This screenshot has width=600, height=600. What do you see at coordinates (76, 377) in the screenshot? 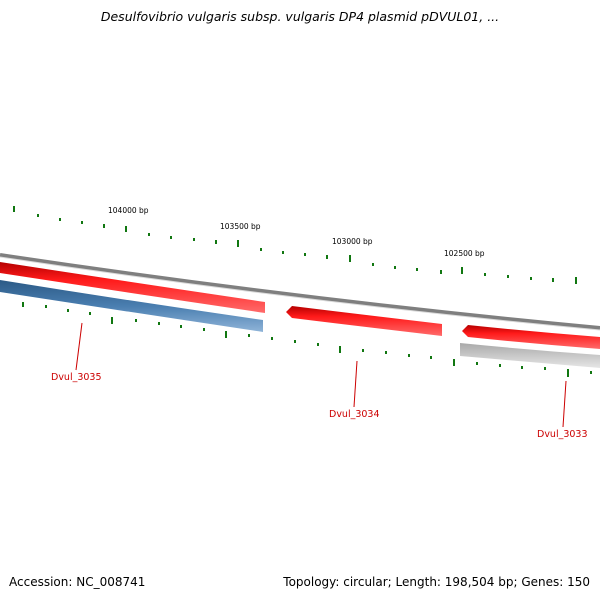
I see `gene-label-dvul-3035: Dvul_3035` at bounding box center [76, 377].